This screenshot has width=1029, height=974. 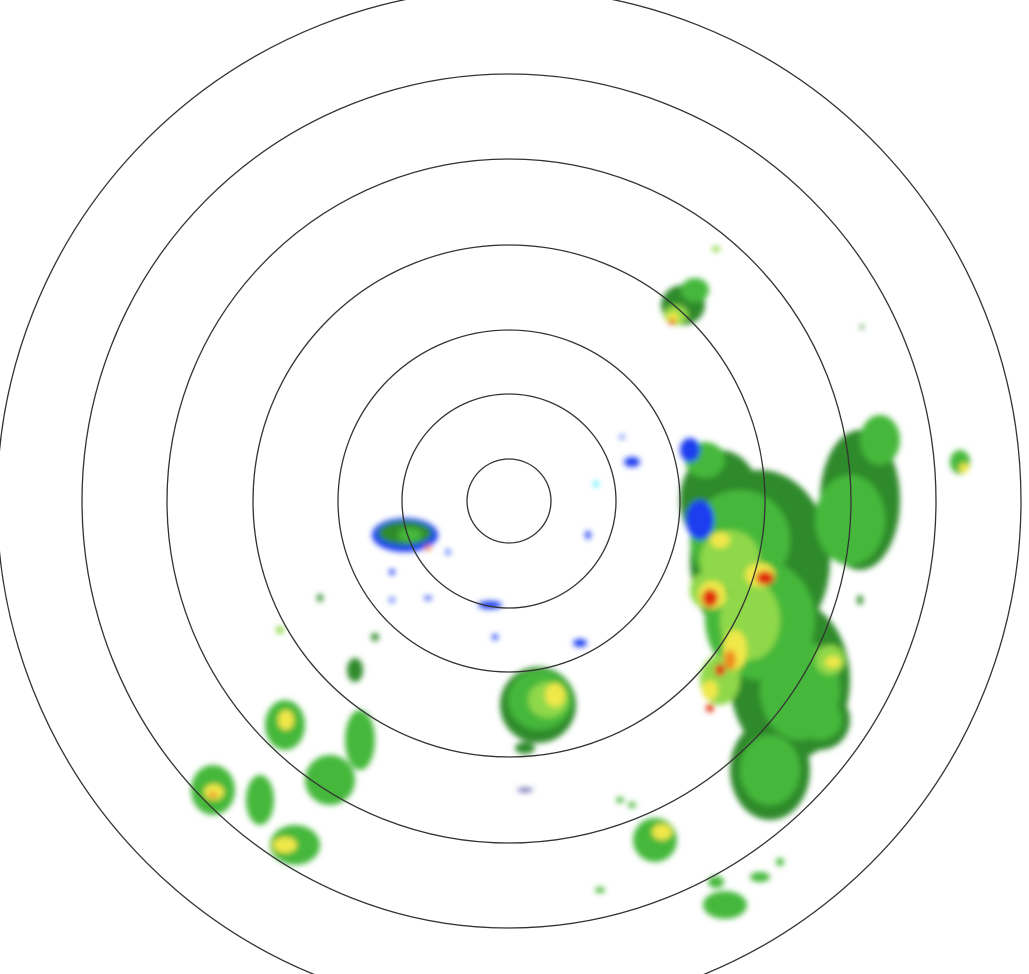 What do you see at coordinates (596, 484) in the screenshot?
I see `echo-cyan` at bounding box center [596, 484].